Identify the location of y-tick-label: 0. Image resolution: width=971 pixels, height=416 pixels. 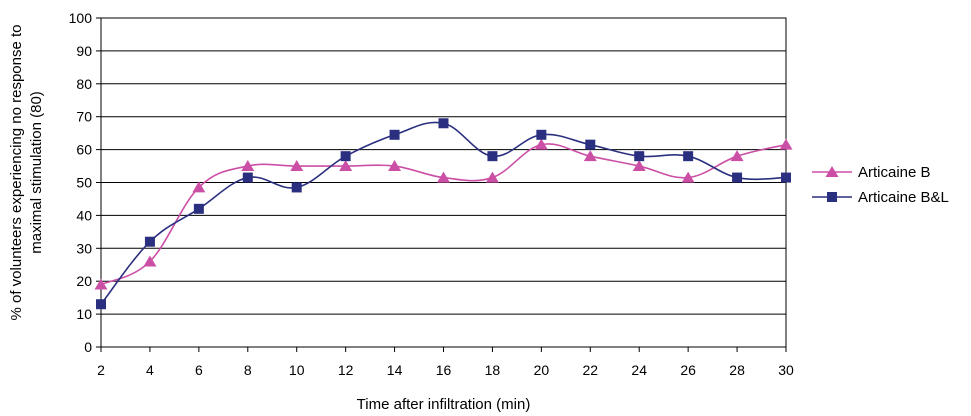
(88, 347).